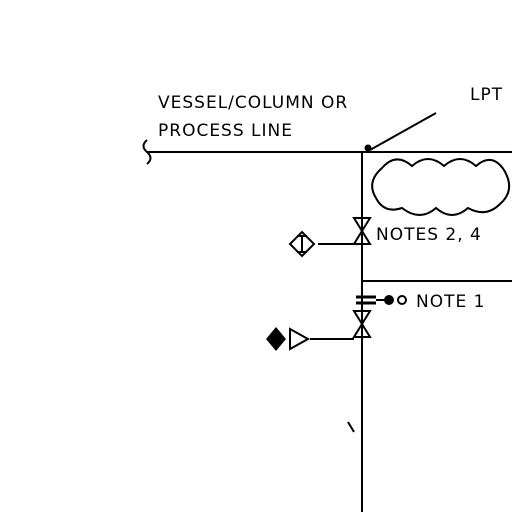 The image size is (512, 512). I want to click on note1-open-dot, so click(402, 300).